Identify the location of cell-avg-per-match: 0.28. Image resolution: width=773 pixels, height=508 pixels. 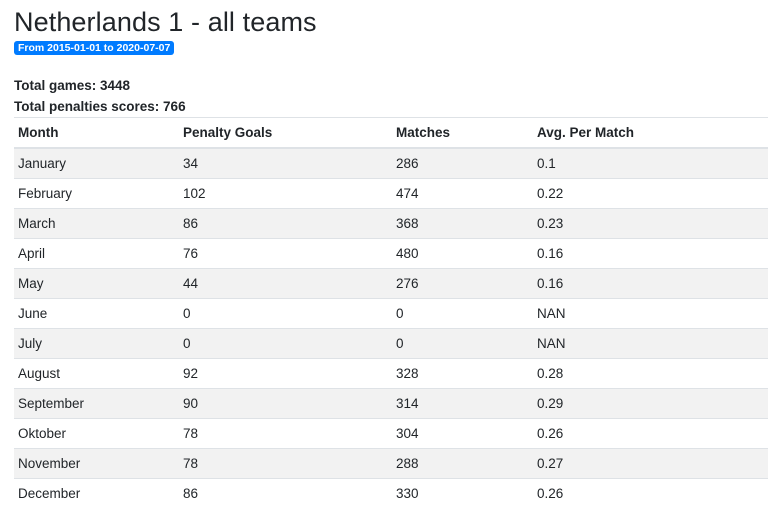
(650, 373).